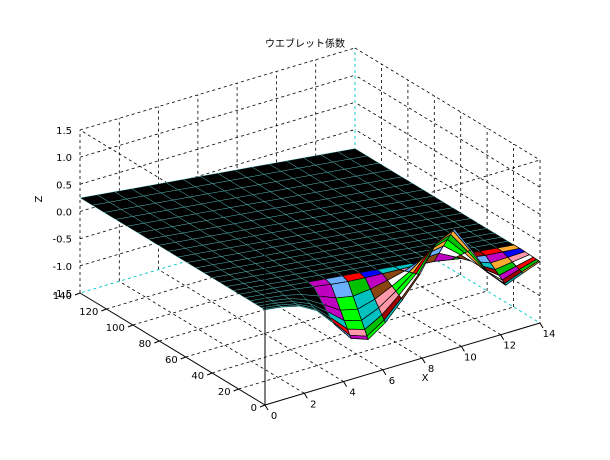  I want to click on y-axis-line, so click(172, 349).